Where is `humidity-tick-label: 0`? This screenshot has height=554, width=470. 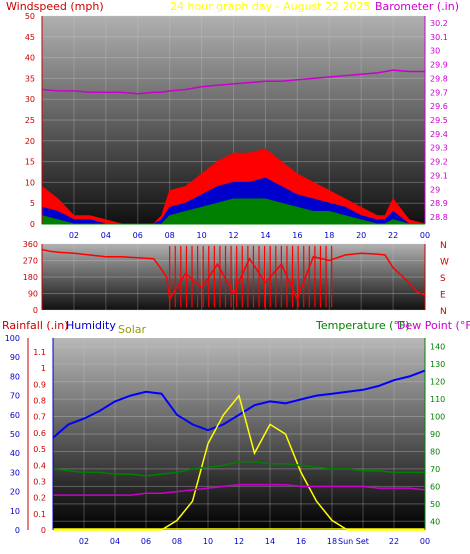
humidity-tick-label: 0 is located at coordinates (17, 530).